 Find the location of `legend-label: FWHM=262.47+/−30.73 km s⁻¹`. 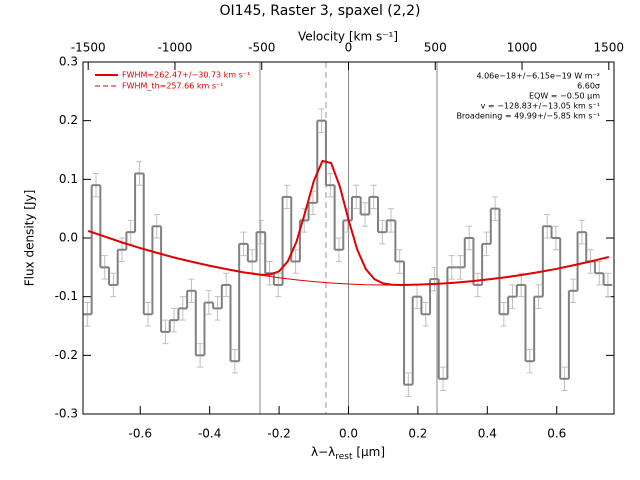

legend-label: FWHM=262.47+/−30.73 km s⁻¹ is located at coordinates (186, 75).